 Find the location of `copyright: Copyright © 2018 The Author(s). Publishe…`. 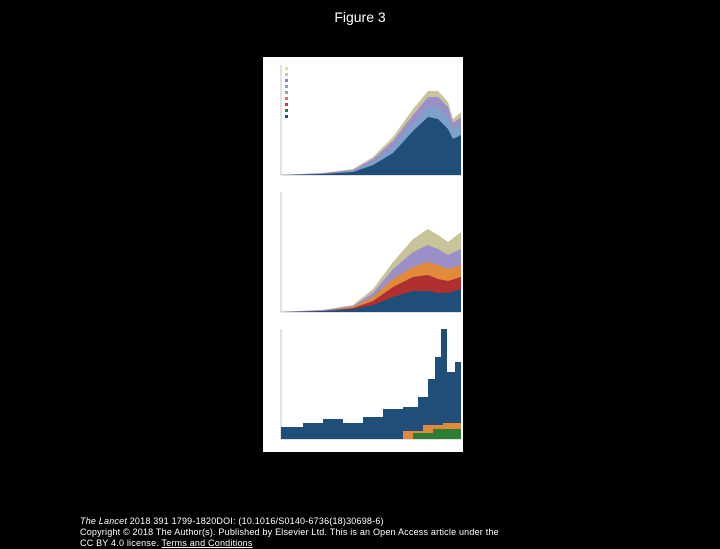

copyright: Copyright © 2018 The Author(s). Publishe… is located at coordinates (289, 537).